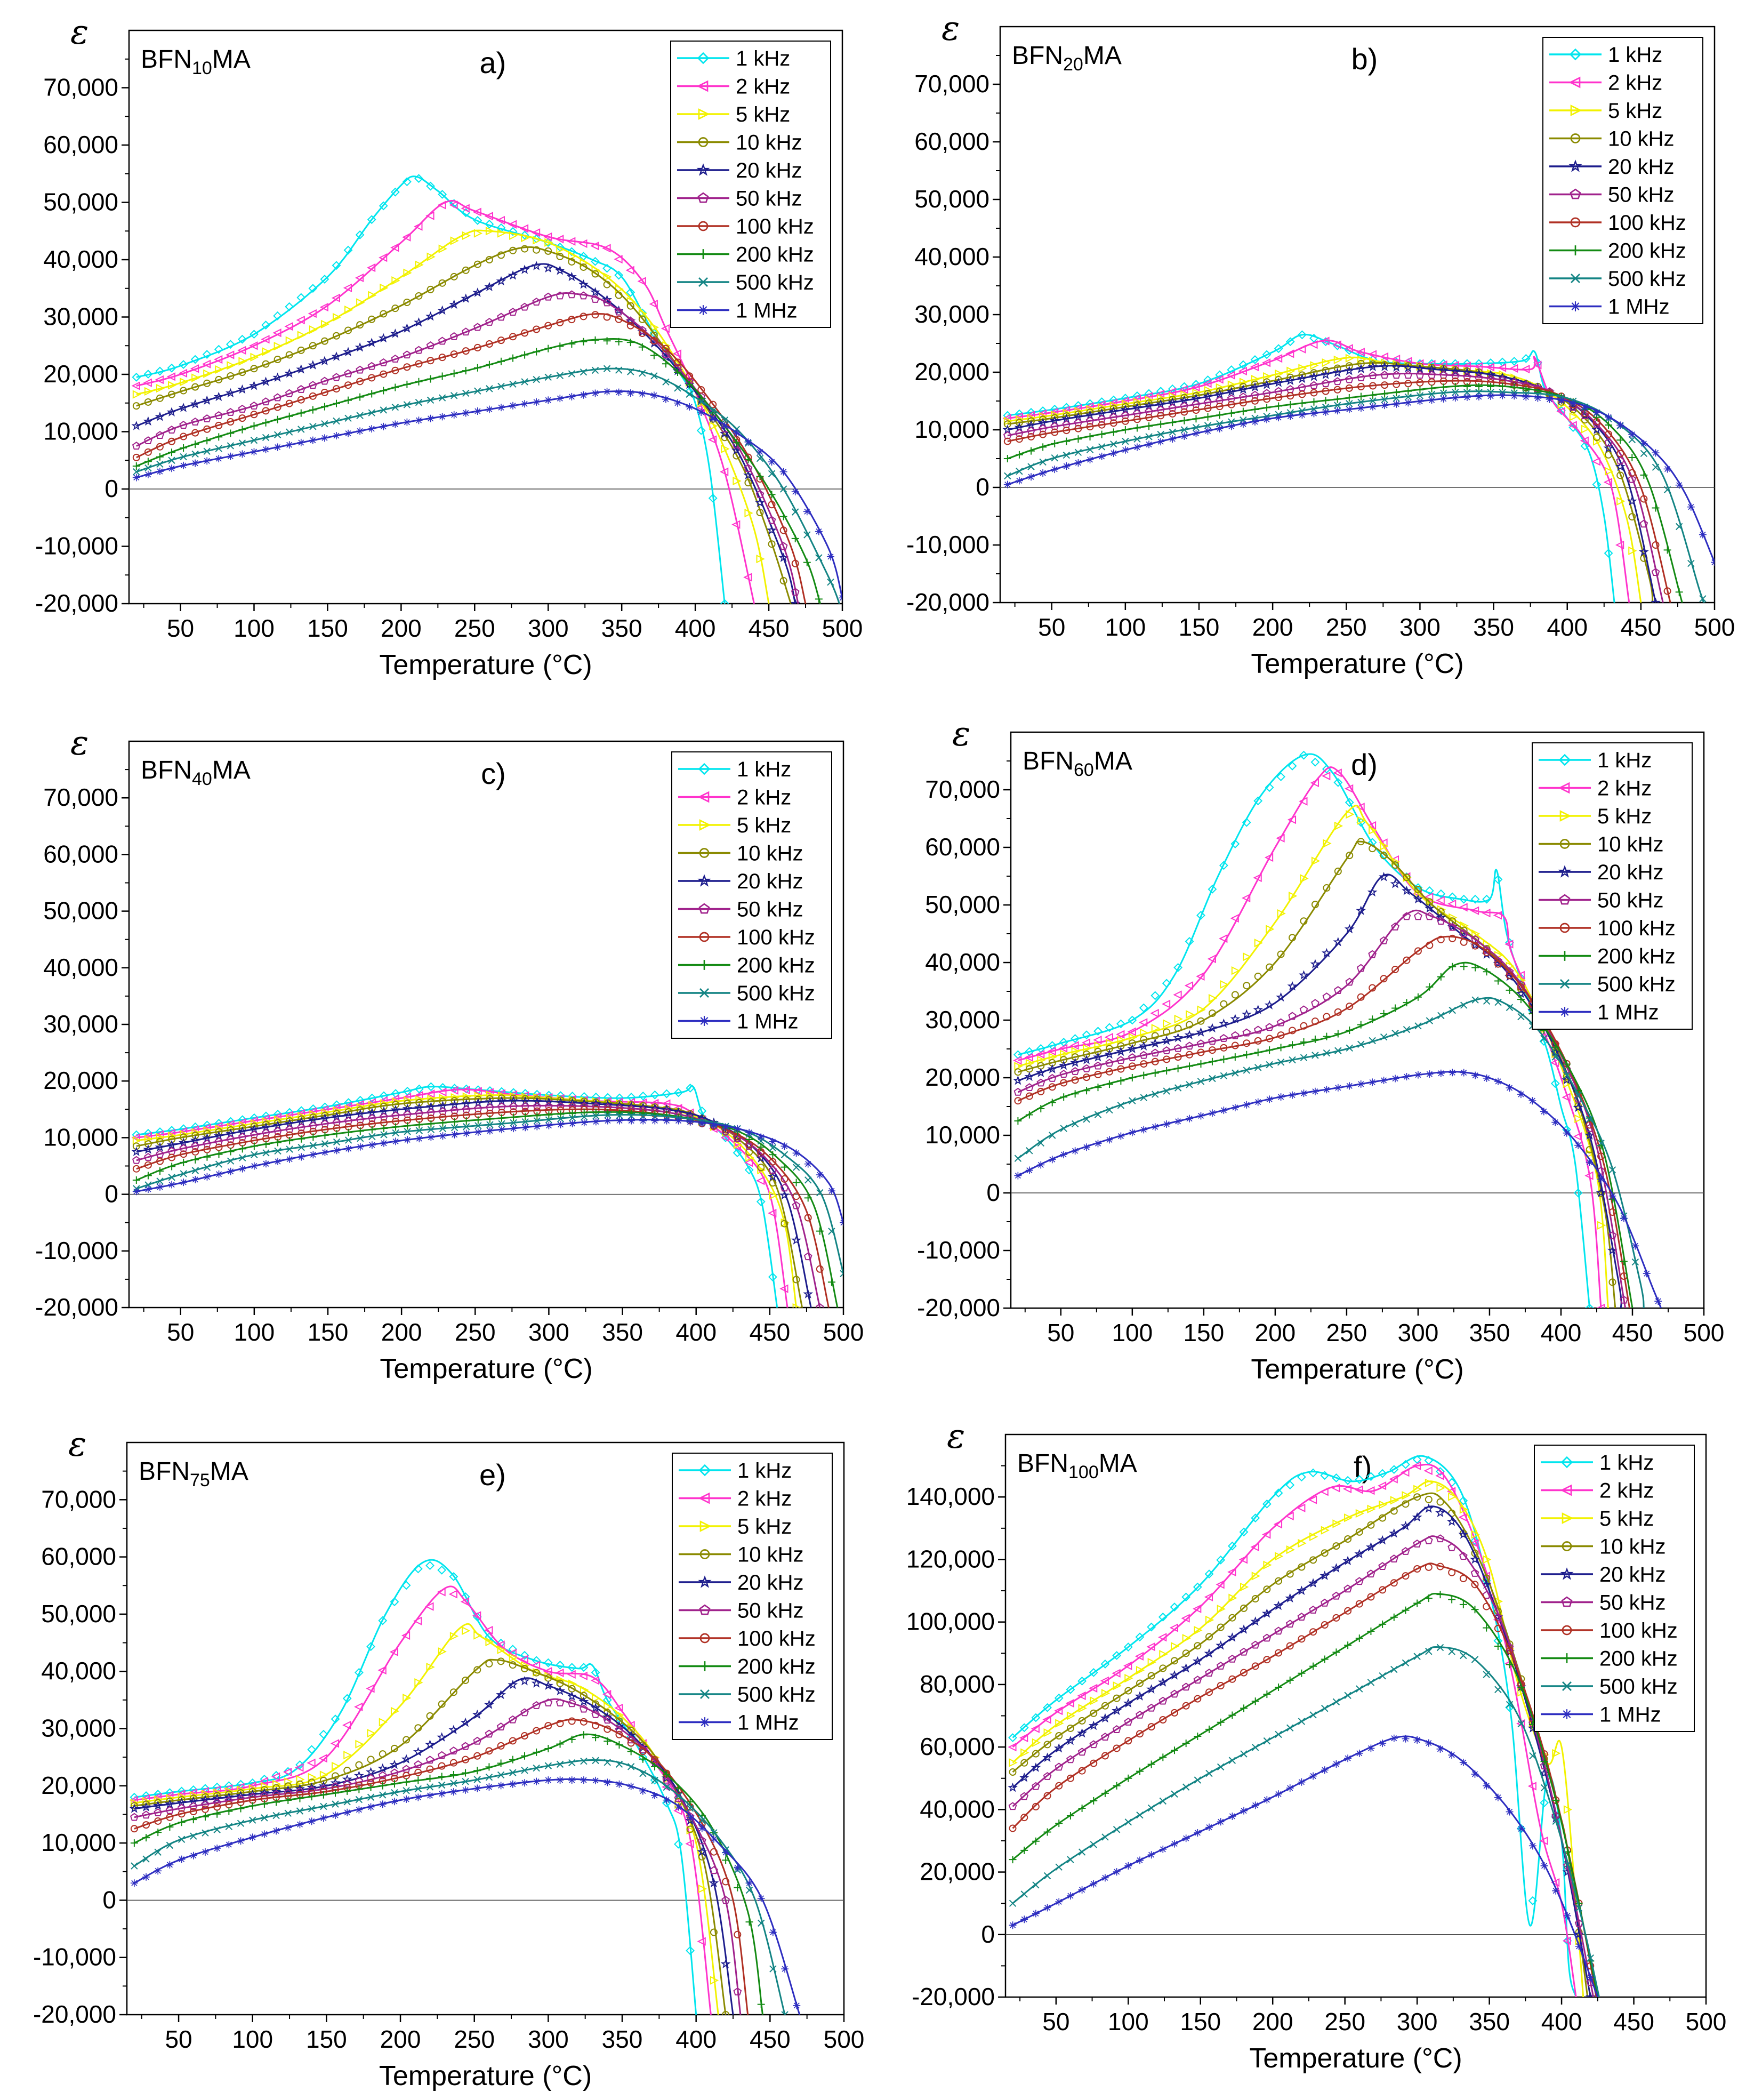 The image size is (1754, 2100). What do you see at coordinates (1201, 2021) in the screenshot?
I see `x-tick-label: 150` at bounding box center [1201, 2021].